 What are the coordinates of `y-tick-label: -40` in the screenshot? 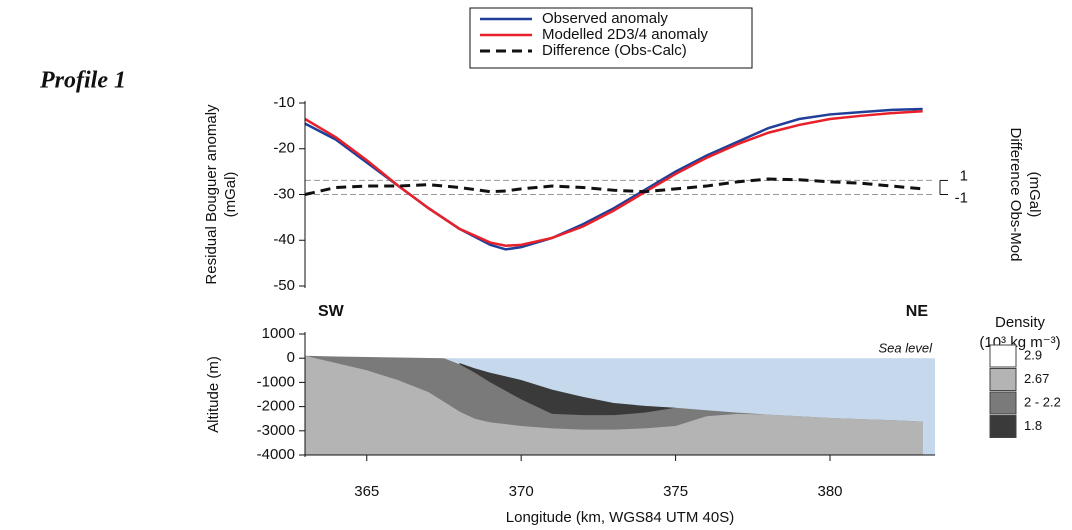 It's located at (284, 239).